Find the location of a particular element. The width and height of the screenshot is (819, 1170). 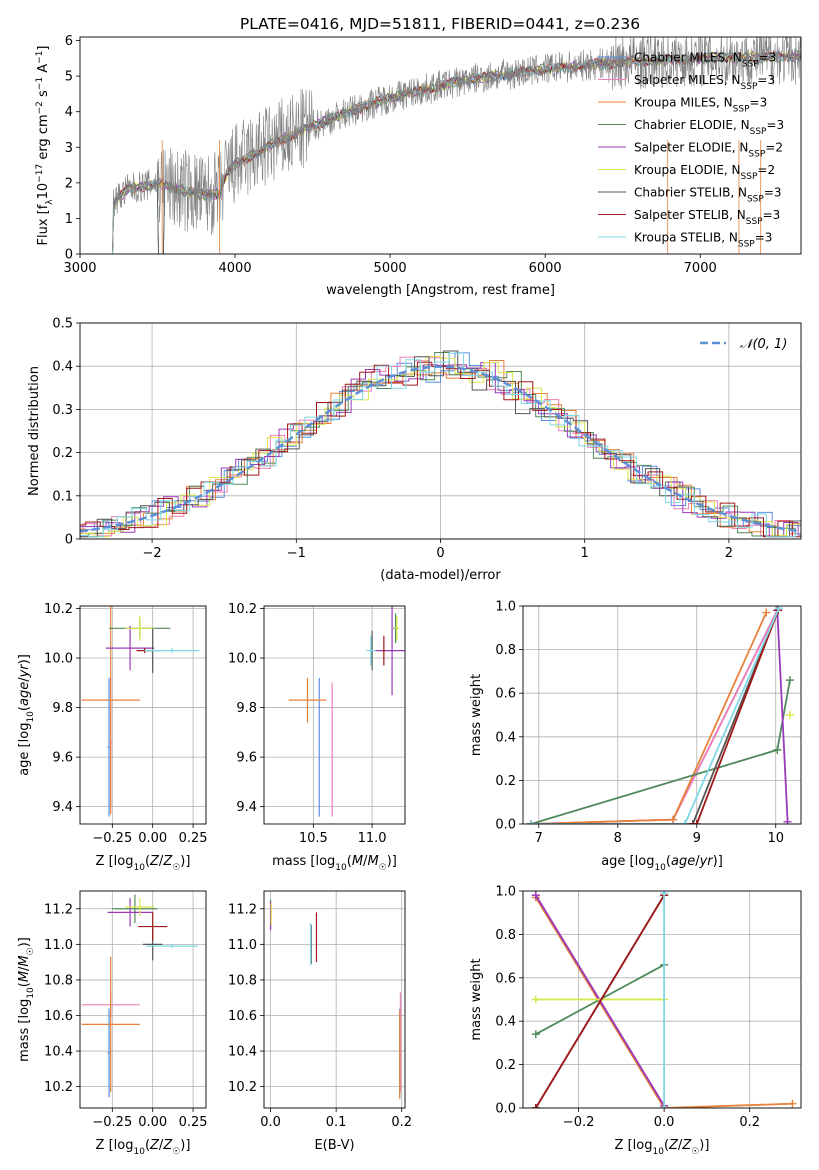

x-tick-label: 6000 is located at coordinates (545, 268).